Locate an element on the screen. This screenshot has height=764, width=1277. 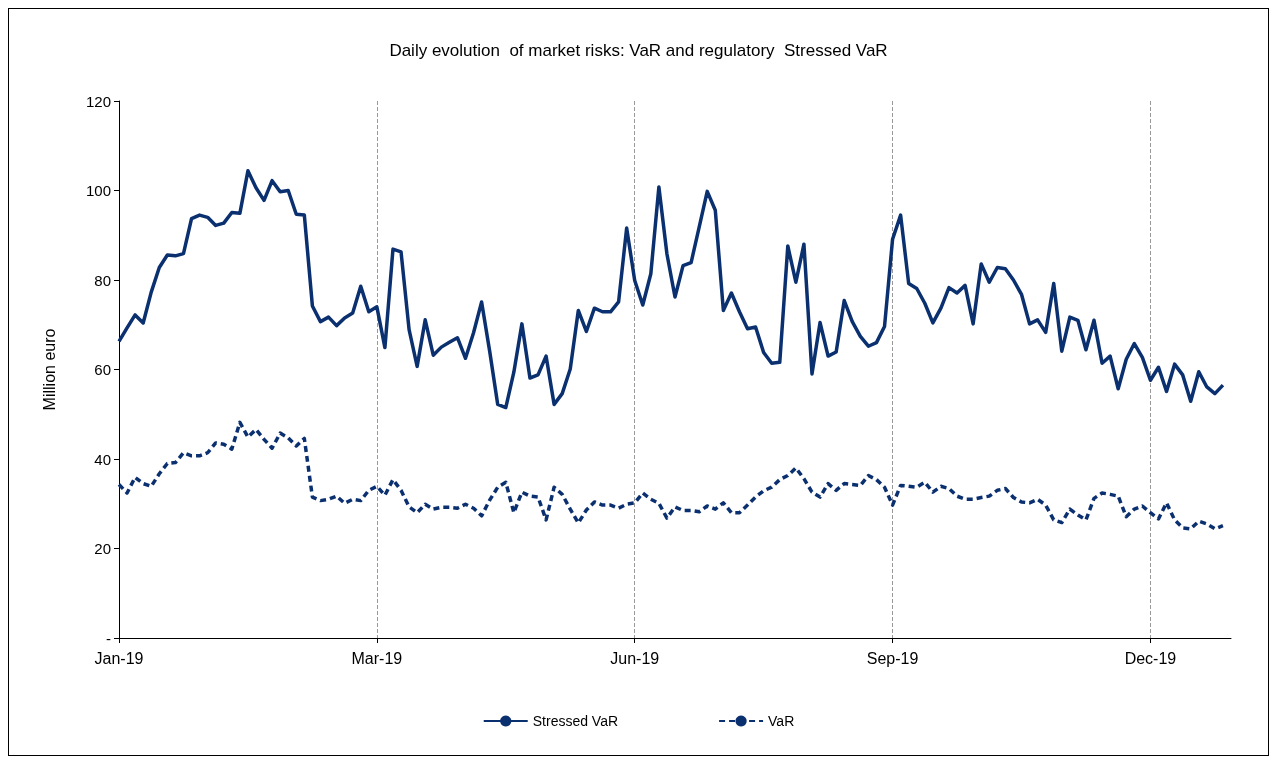
line-series is located at coordinates (671, 475).